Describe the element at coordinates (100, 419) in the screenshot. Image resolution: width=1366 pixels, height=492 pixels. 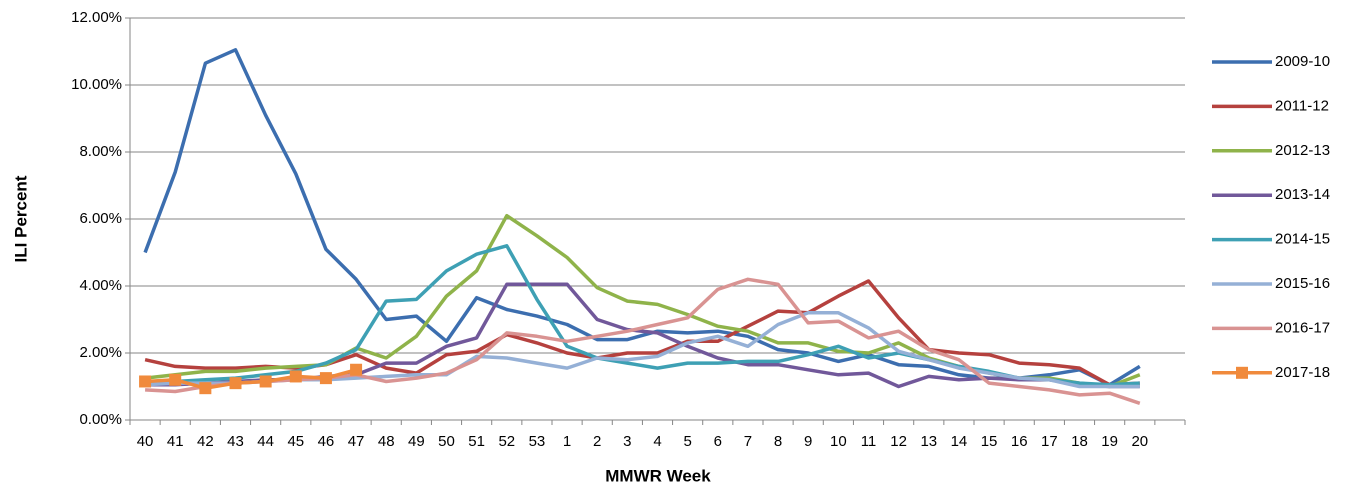
I see `y-tick-label: 0.00%` at that location.